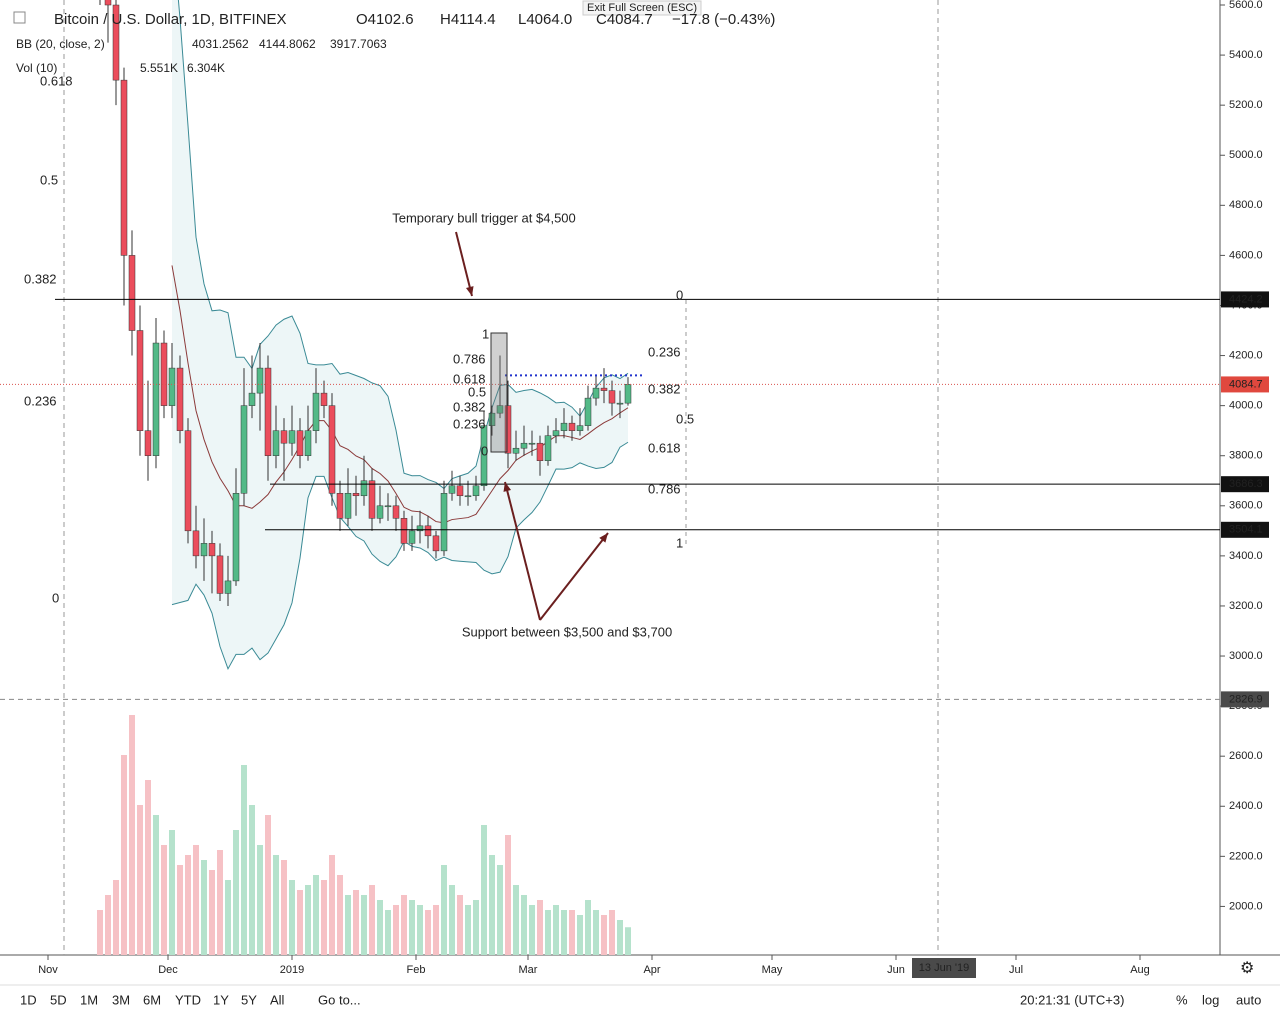 The width and height of the screenshot is (1280, 1024). I want to click on symbol-title: Bitcoin / U.S. Dollar, 1D, BITFINEX, so click(170, 19).